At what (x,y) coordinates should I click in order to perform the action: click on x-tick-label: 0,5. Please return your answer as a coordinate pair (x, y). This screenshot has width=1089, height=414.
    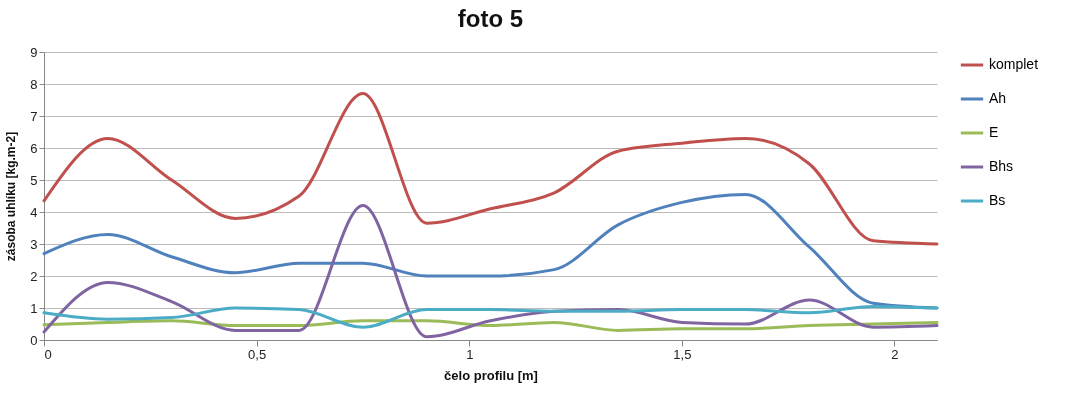
    Looking at the image, I should click on (257, 354).